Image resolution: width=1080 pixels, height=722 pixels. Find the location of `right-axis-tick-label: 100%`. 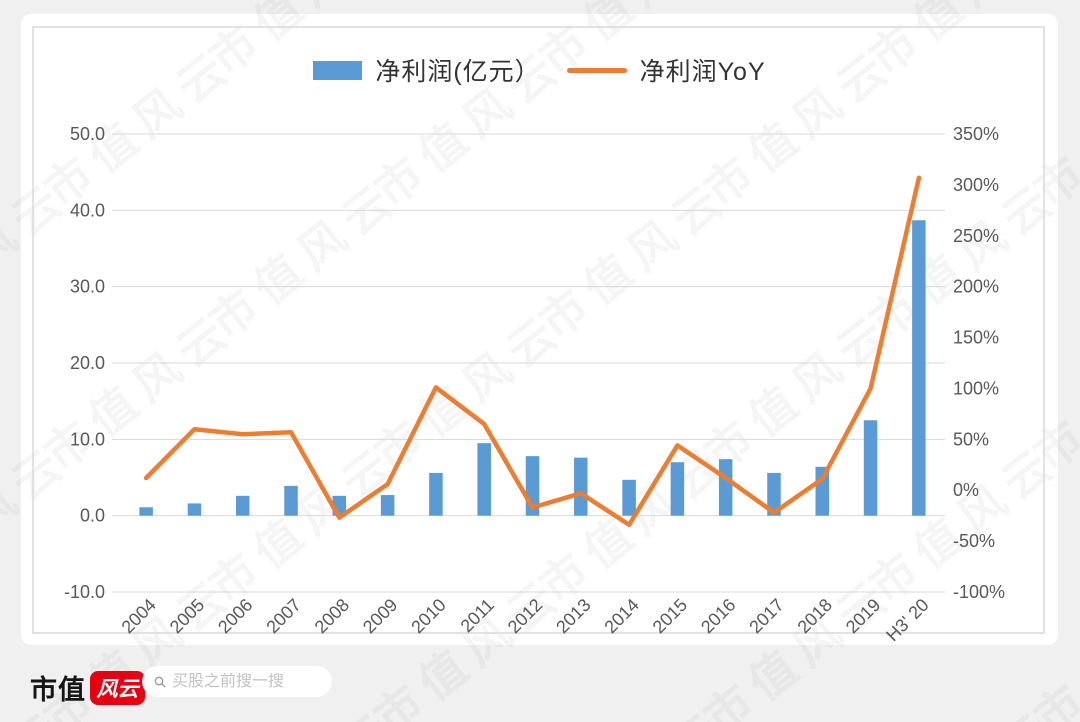

right-axis-tick-label: 100% is located at coordinates (976, 388).